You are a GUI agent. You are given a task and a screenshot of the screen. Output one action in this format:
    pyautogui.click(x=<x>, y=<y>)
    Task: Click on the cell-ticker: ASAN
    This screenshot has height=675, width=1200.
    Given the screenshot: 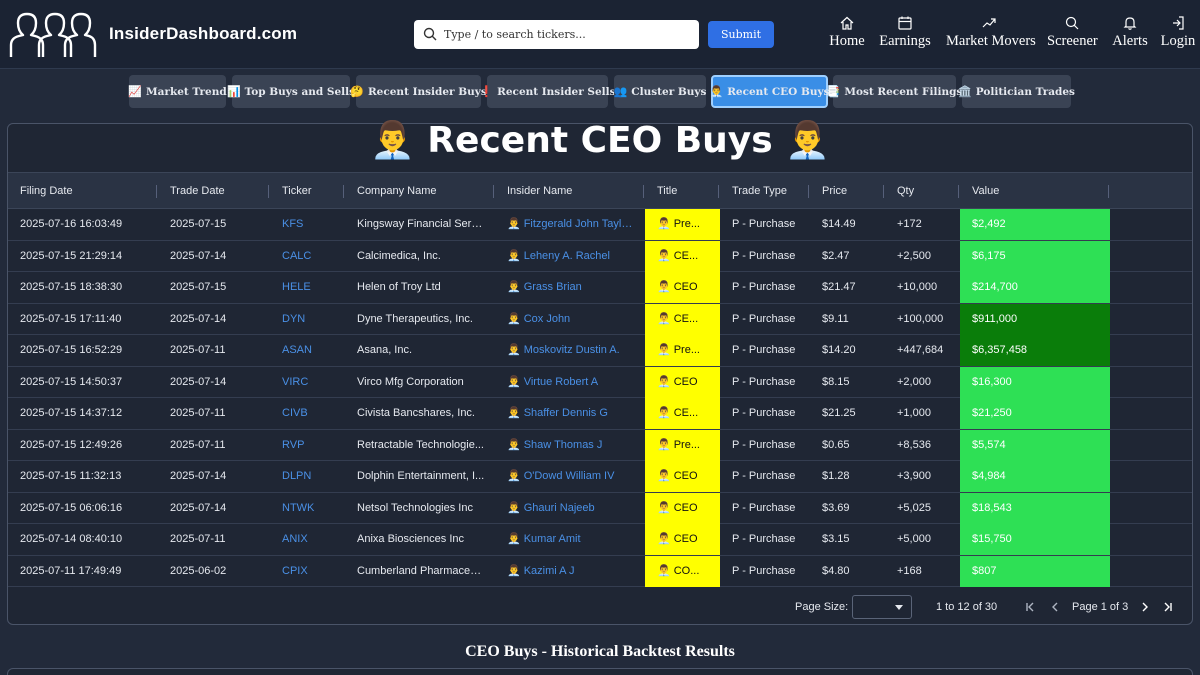 What is the action you would take?
    pyautogui.click(x=309, y=350)
    